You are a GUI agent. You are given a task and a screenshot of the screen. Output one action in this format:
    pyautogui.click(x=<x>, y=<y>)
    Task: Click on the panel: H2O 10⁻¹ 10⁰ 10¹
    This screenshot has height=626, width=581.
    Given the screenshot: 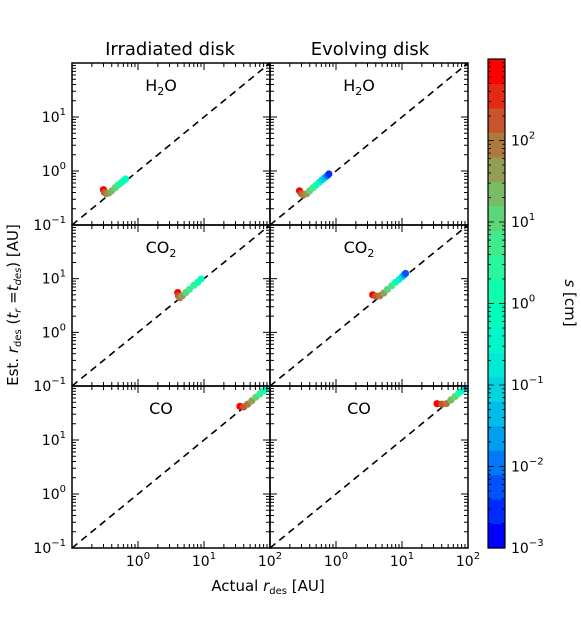 What is the action you would take?
    pyautogui.click(x=152, y=148)
    